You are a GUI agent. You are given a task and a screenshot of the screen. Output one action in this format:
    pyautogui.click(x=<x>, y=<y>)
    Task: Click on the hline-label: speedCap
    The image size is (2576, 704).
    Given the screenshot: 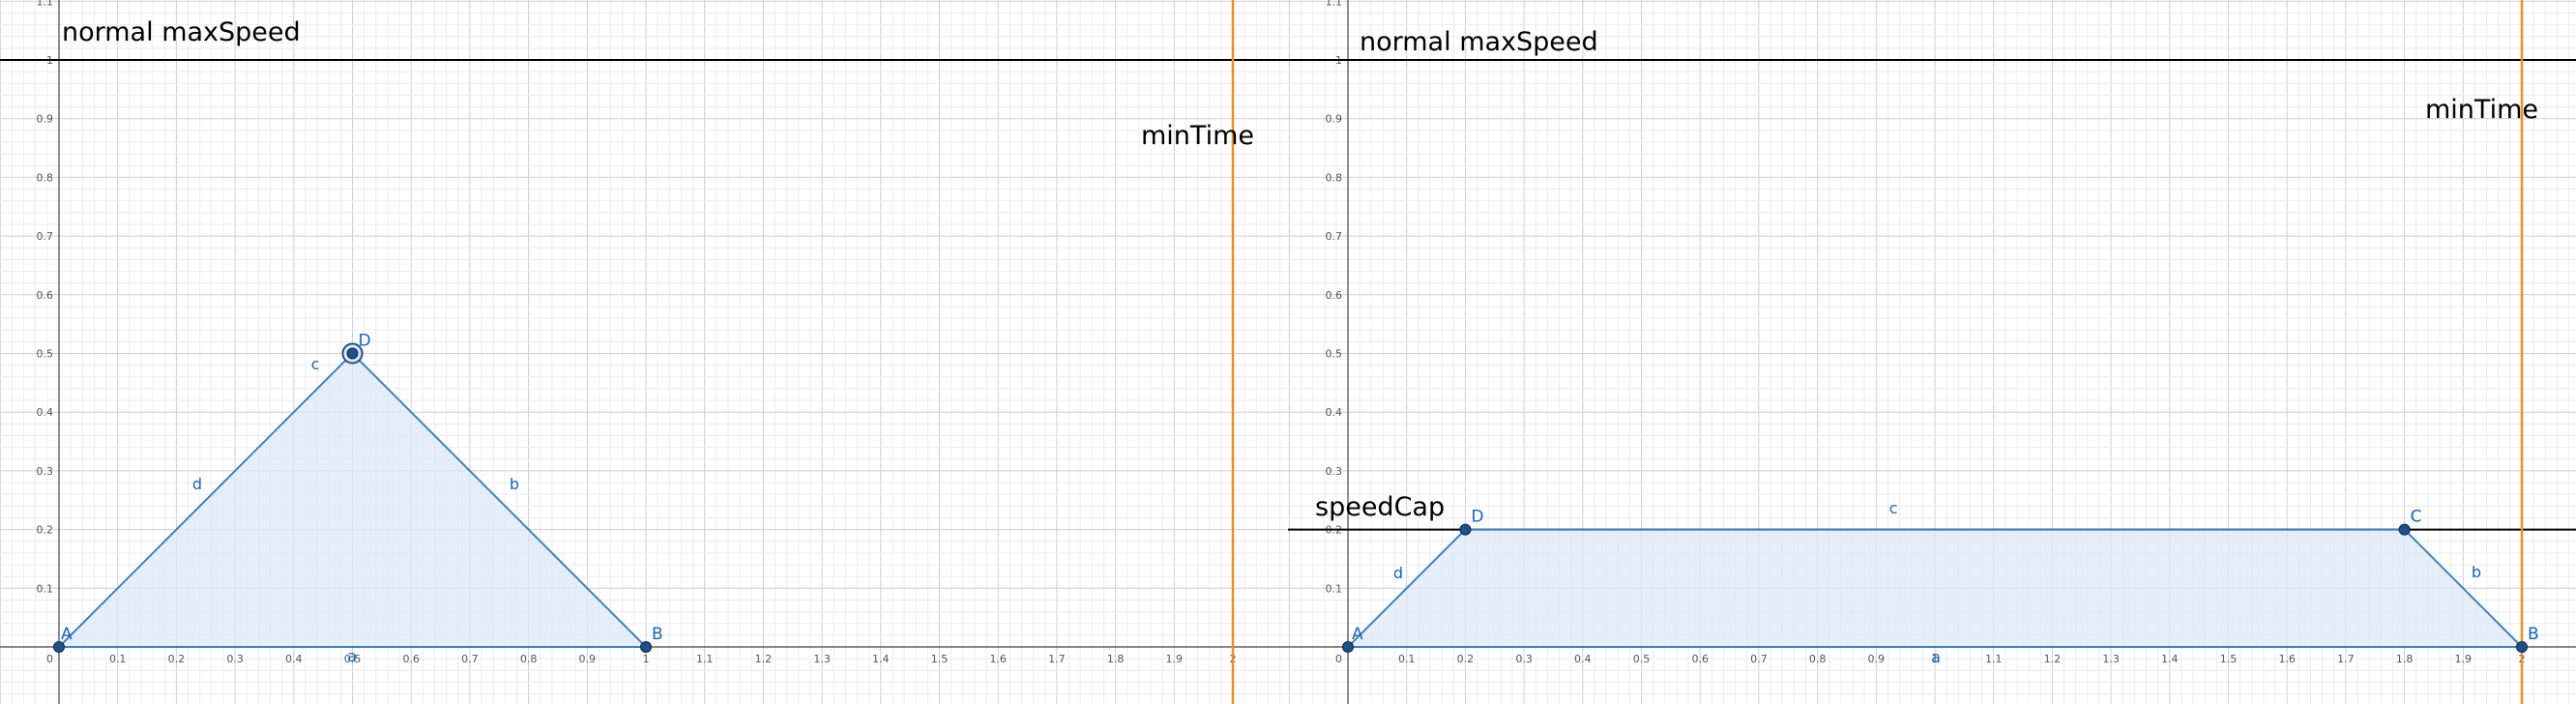 What is the action you would take?
    pyautogui.click(x=1380, y=507)
    